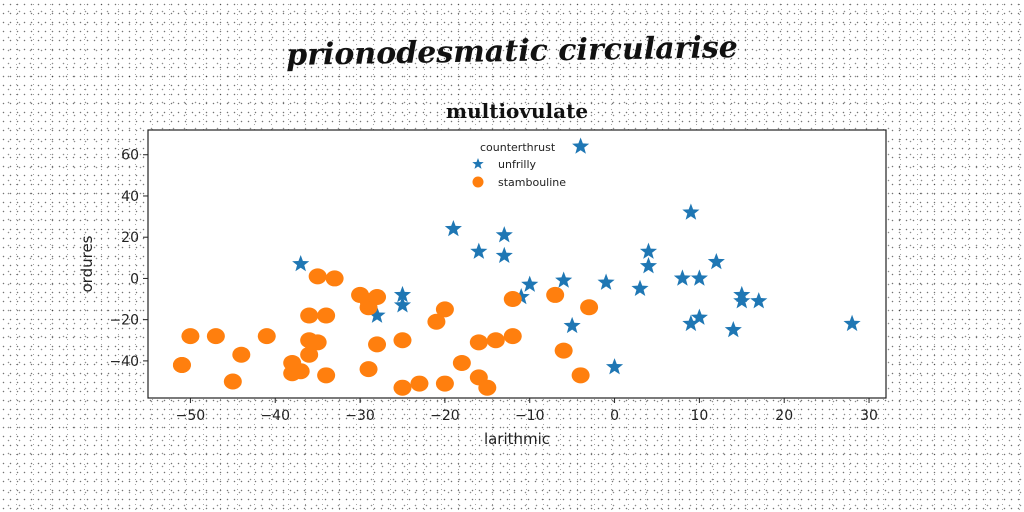 The image size is (1024, 512). Describe the element at coordinates (130, 238) in the screenshot. I see `y-tick-label: 20` at that location.